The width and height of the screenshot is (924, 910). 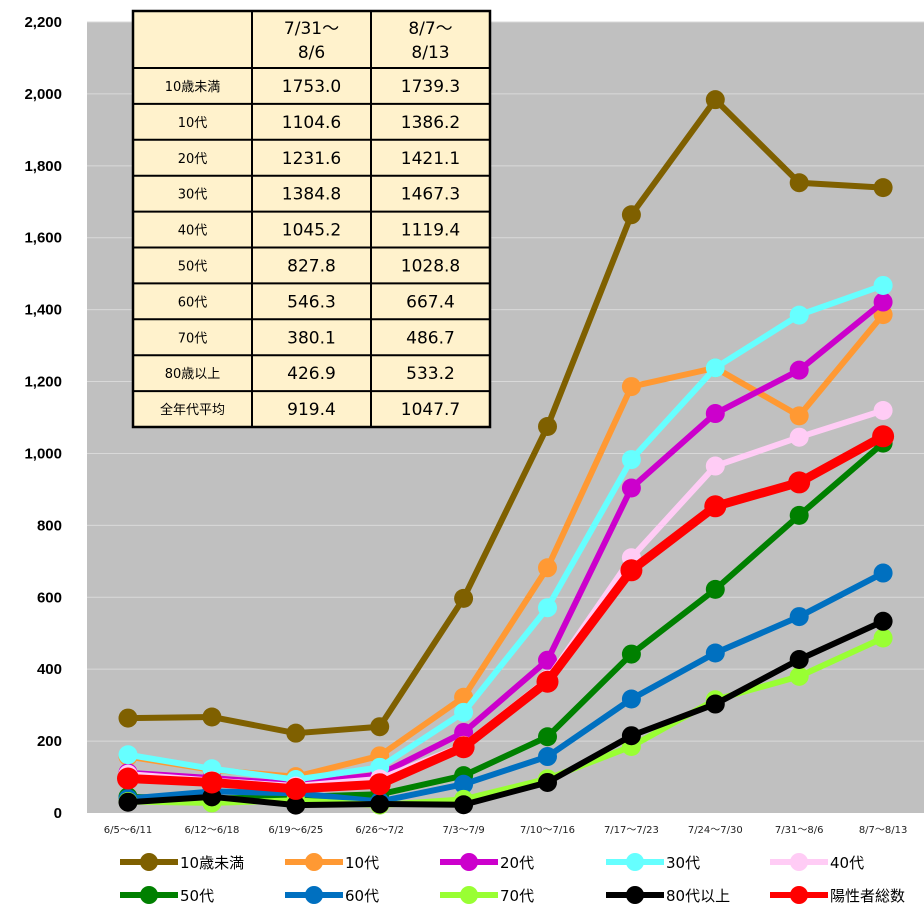 I want to click on legend-label: 10歳未満, so click(x=212, y=863).